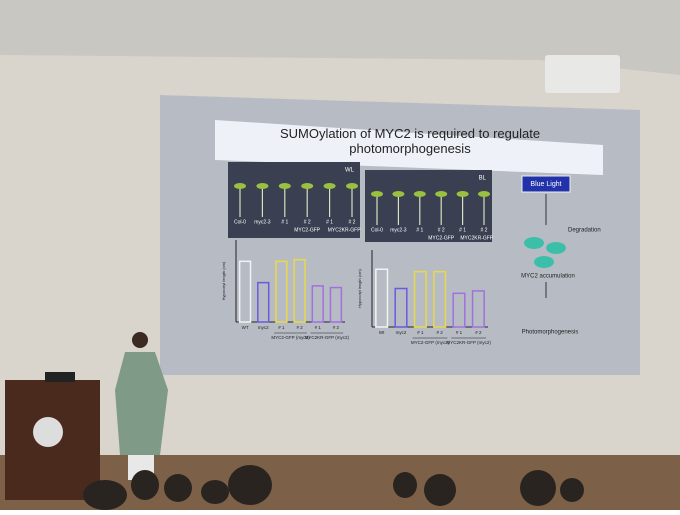 The height and width of the screenshot is (515, 680). What do you see at coordinates (294, 200) in the screenshot?
I see `photo-wl` at bounding box center [294, 200].